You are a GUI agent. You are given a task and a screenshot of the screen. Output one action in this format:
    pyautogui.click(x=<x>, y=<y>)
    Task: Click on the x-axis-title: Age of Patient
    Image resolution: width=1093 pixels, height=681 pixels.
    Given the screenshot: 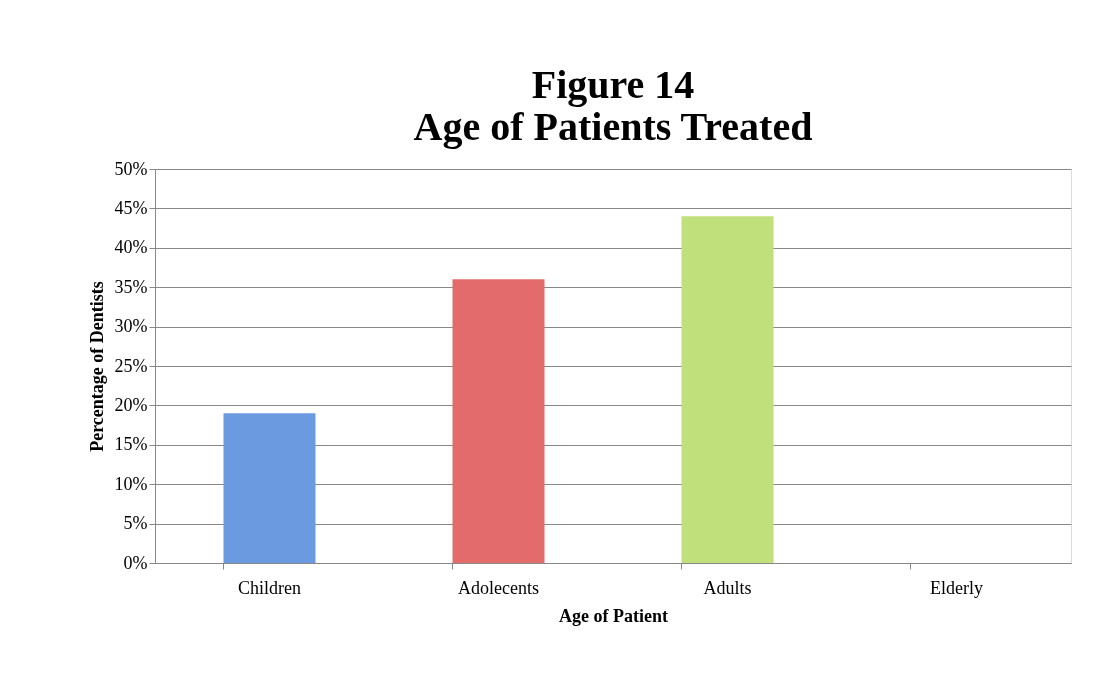 What is the action you would take?
    pyautogui.click(x=613, y=615)
    